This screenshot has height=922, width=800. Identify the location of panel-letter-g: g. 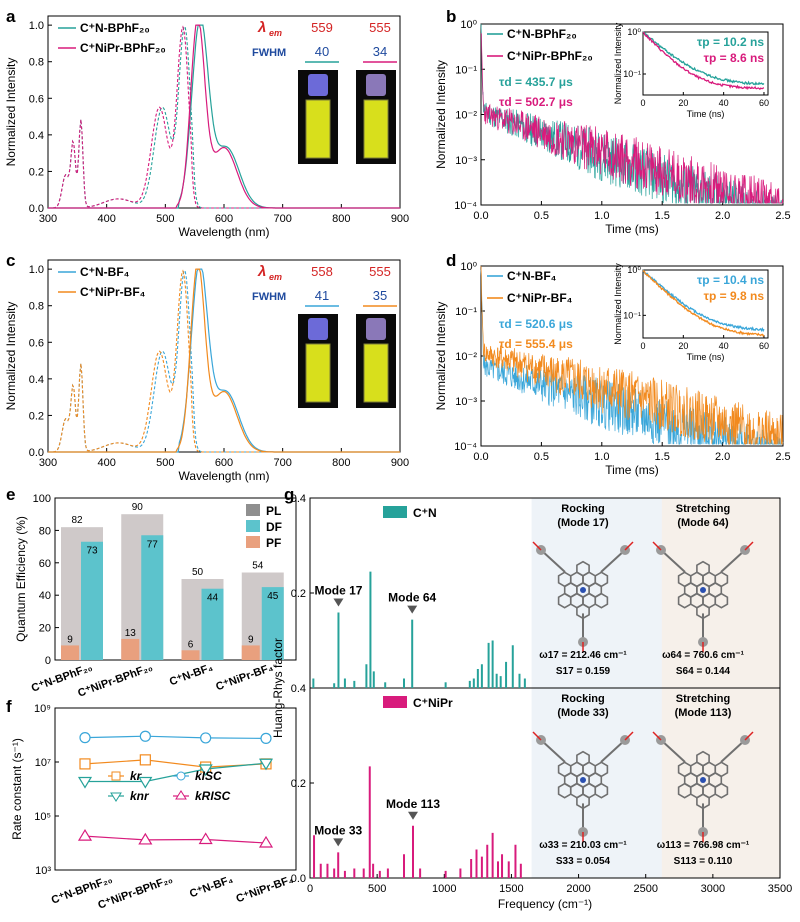
(289, 494).